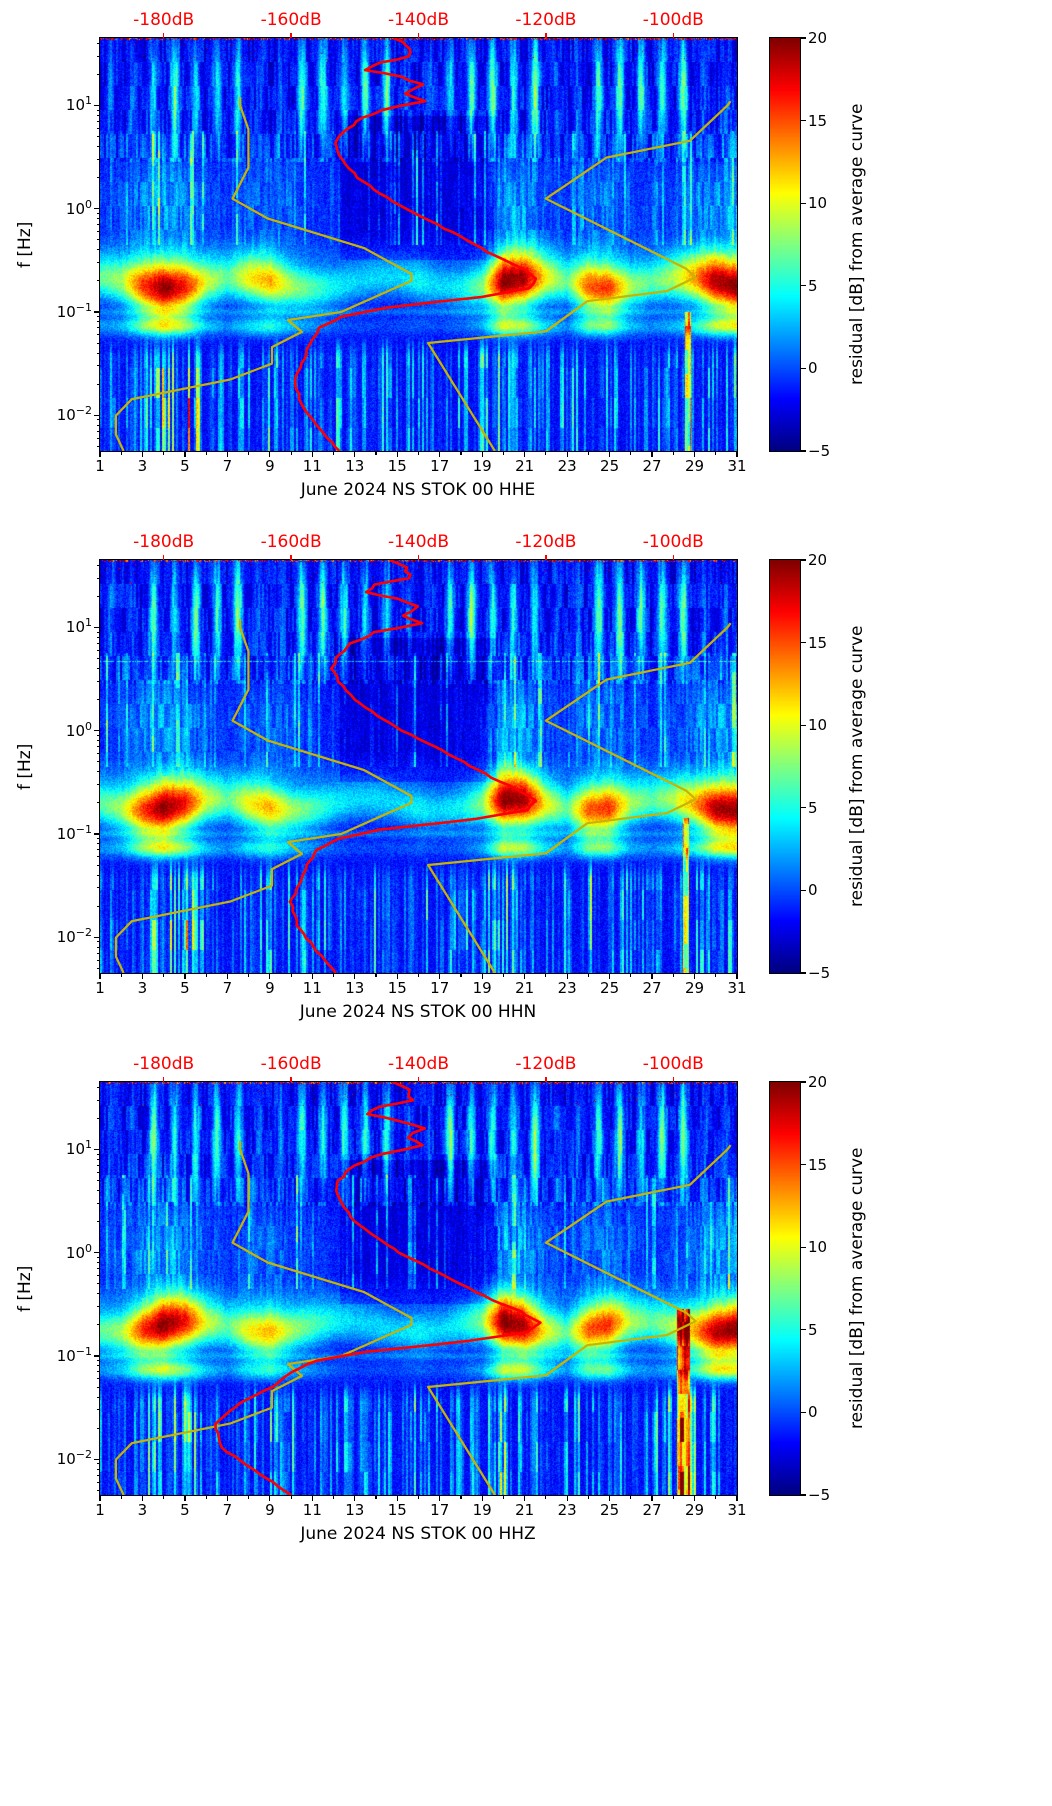 This screenshot has width=1052, height=1806. I want to click on x-tick-label: 9, so click(270, 988).